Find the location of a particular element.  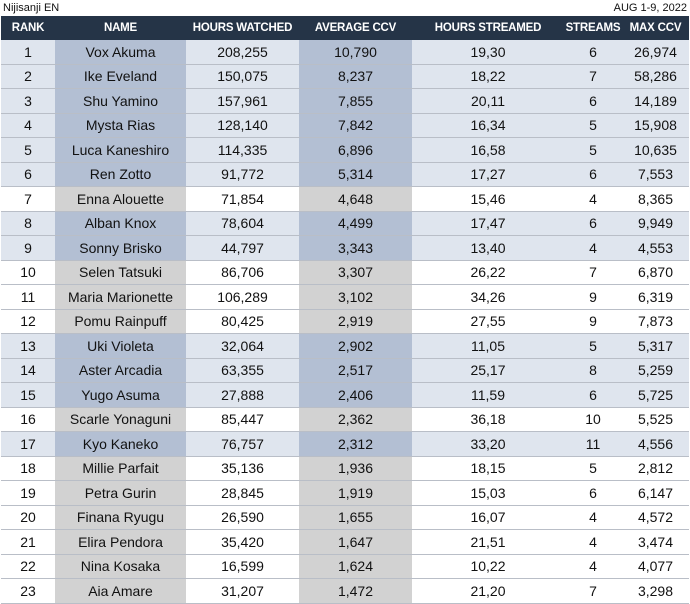

cell-average-ccv: 3,307 is located at coordinates (355, 272).